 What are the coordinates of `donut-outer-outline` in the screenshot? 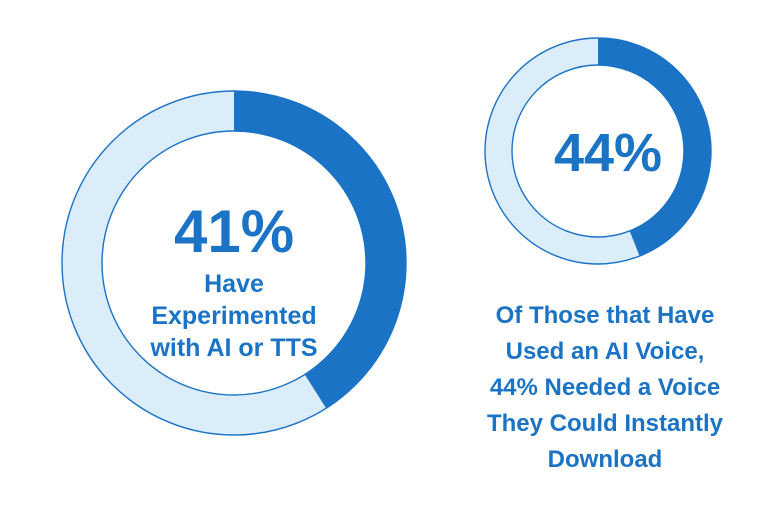 It's located at (598, 151).